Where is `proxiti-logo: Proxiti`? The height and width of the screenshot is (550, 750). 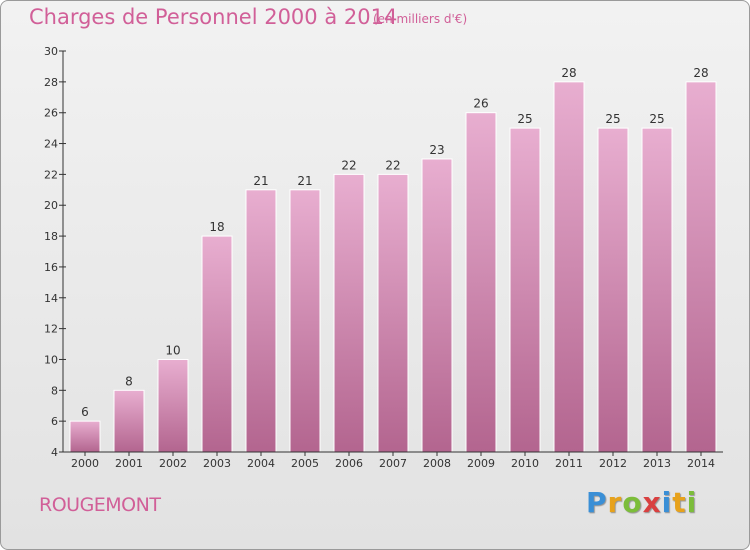
proxiti-logo: Proxiti is located at coordinates (641, 502).